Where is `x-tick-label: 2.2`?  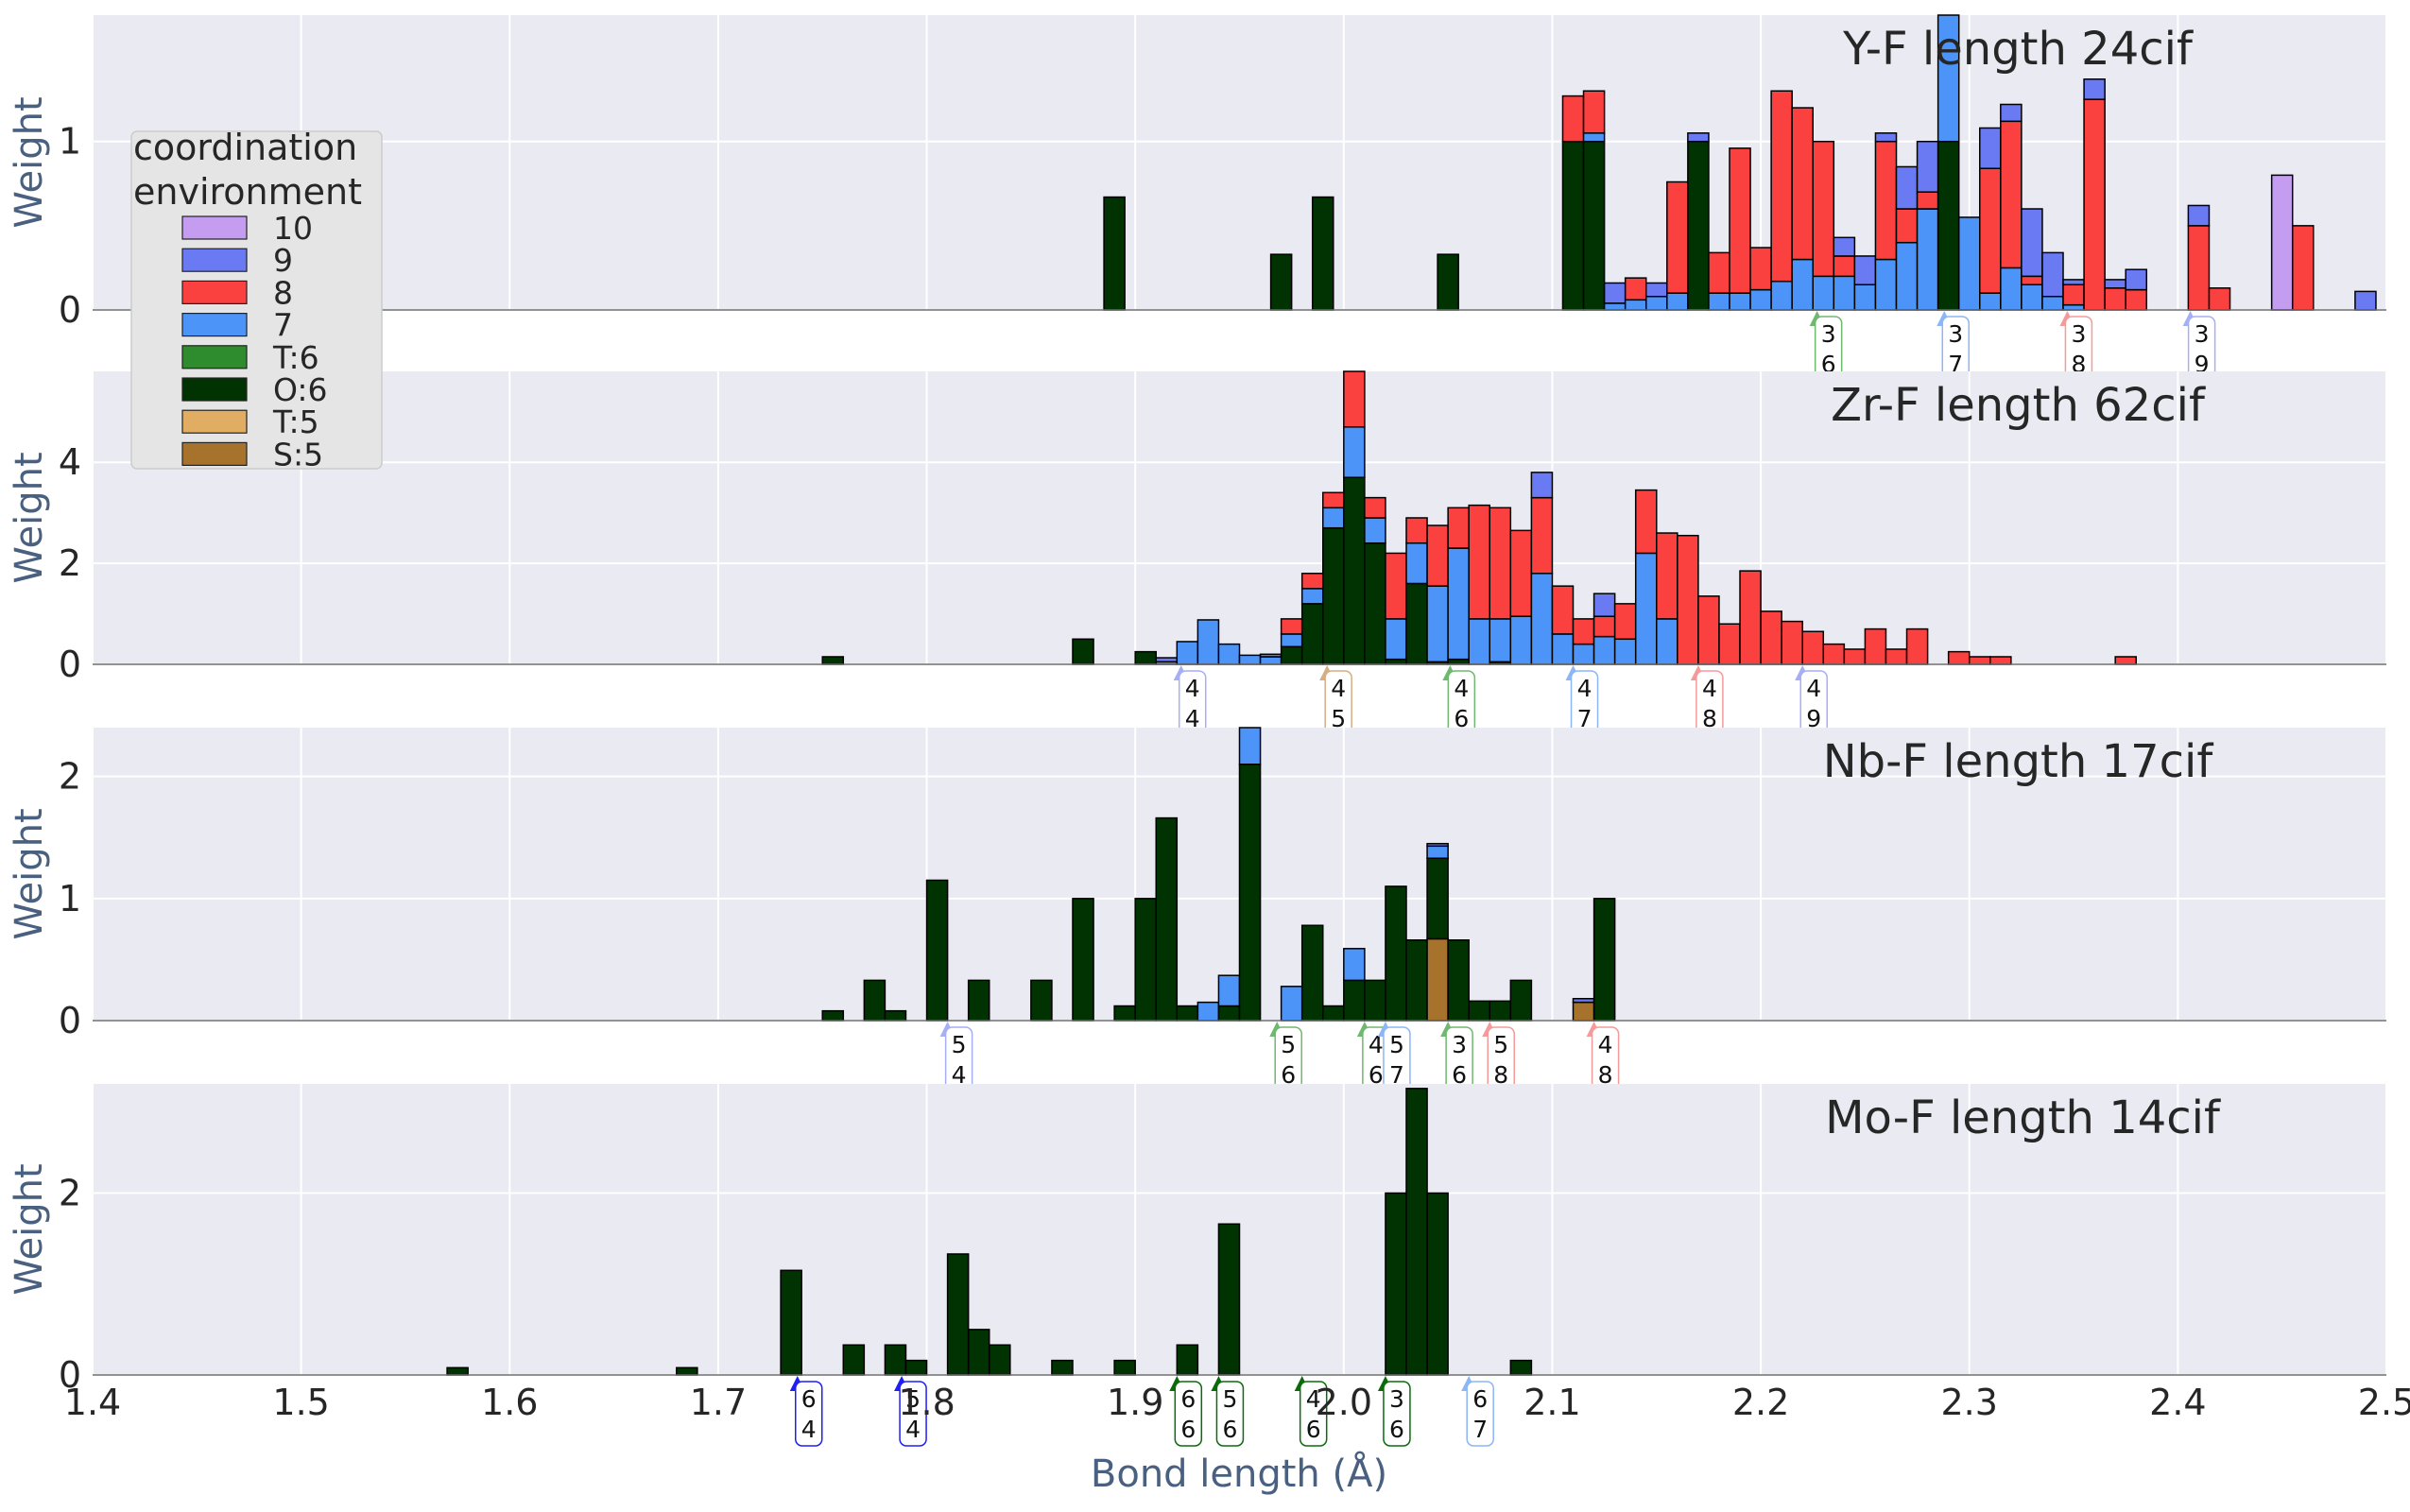 x-tick-label: 2.2 is located at coordinates (1760, 1402).